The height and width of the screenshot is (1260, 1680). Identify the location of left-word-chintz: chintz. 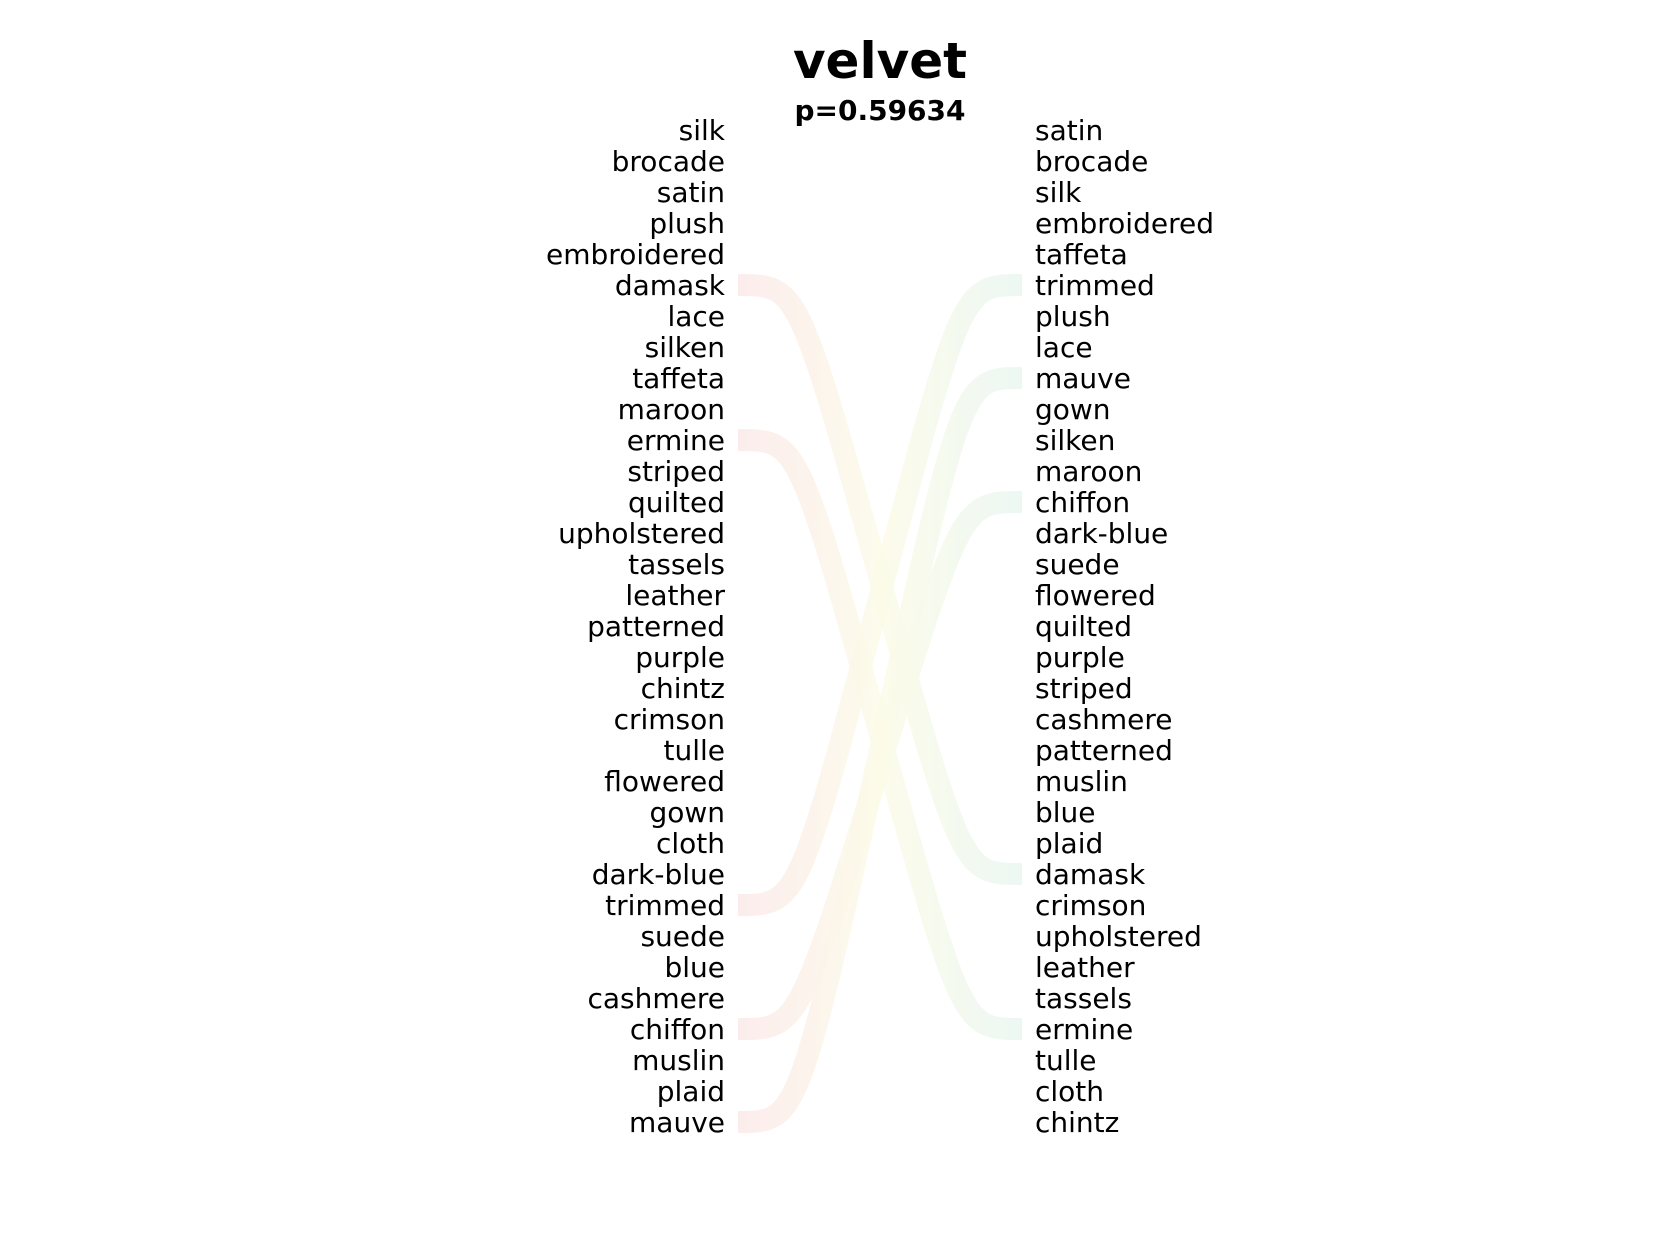
(683, 688).